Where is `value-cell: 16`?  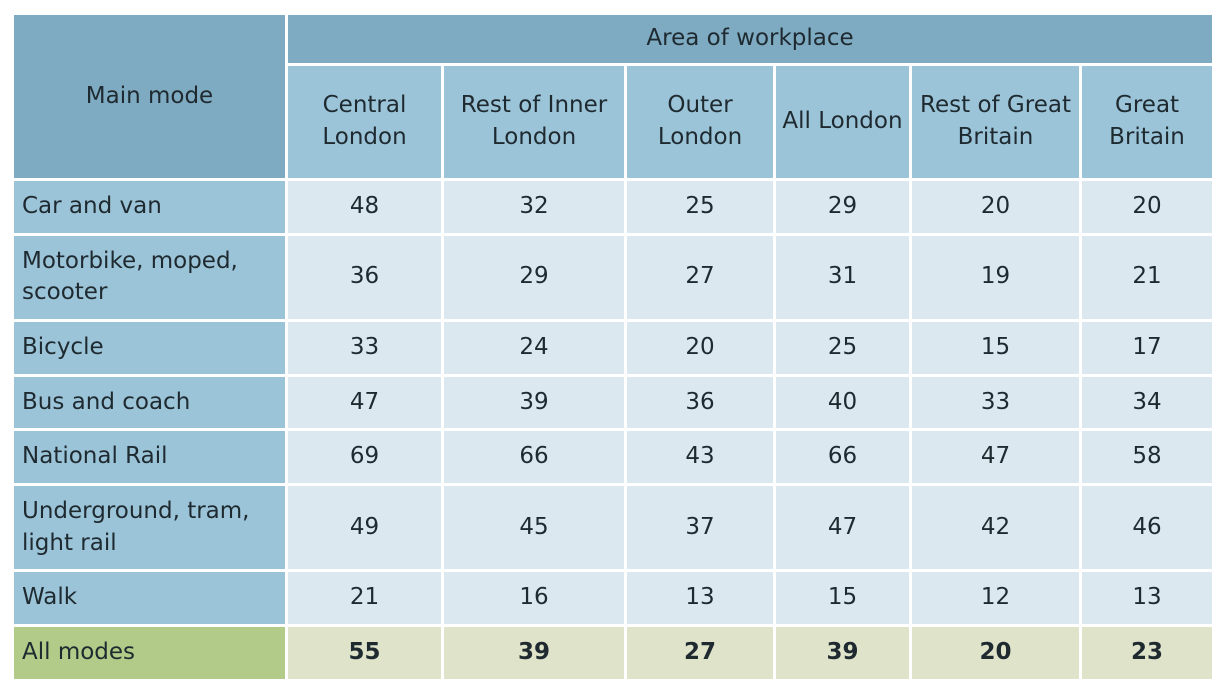 value-cell: 16 is located at coordinates (534, 598).